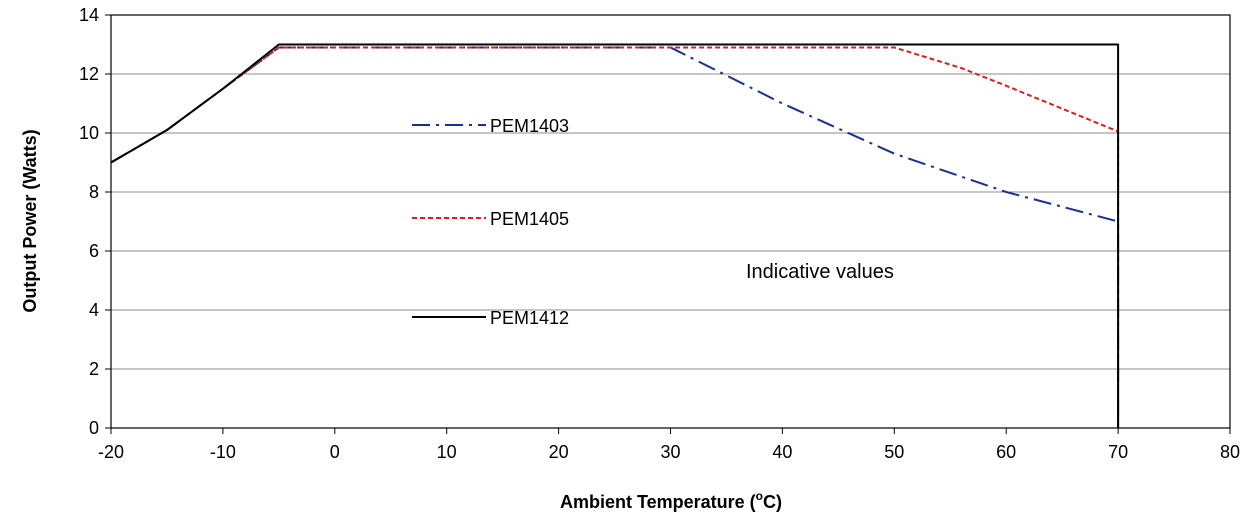  Describe the element at coordinates (111, 452) in the screenshot. I see `x-tick-label: -20` at that location.